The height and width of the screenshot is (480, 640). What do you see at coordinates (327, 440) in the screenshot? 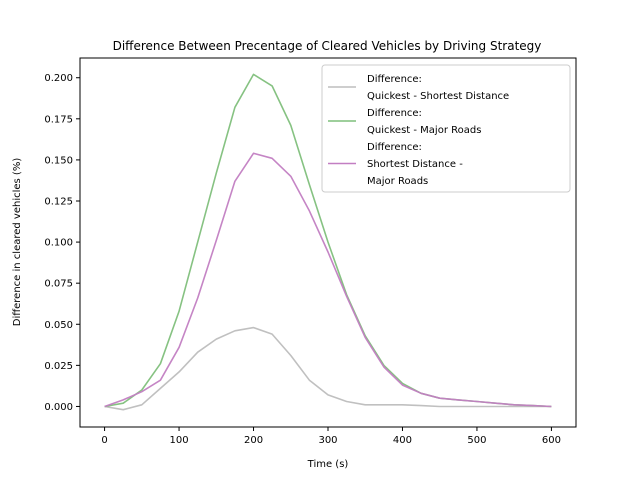
I see `x-tick-label: 300` at bounding box center [327, 440].